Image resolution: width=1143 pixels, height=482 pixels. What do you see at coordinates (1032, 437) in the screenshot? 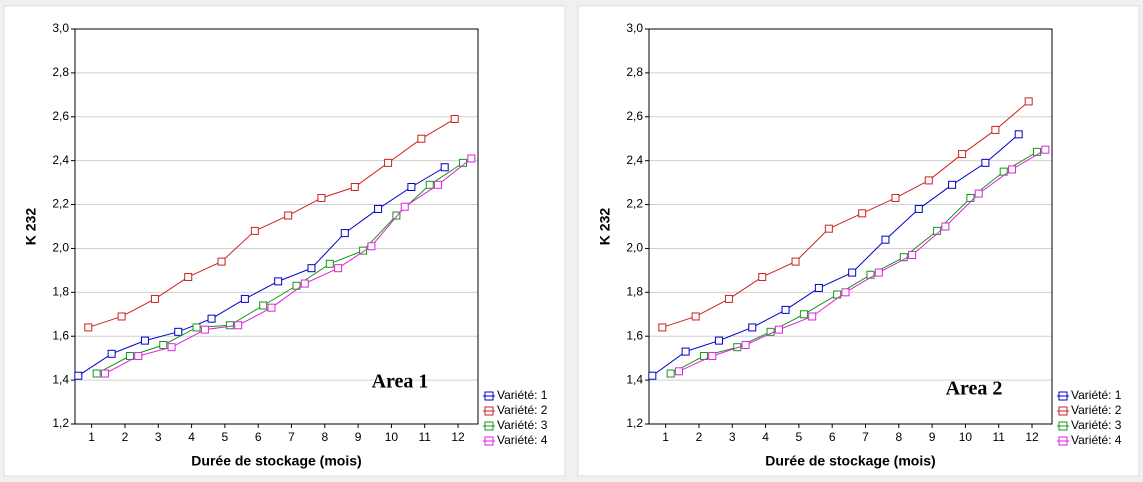
I see `x-tick-label: 12` at bounding box center [1032, 437].